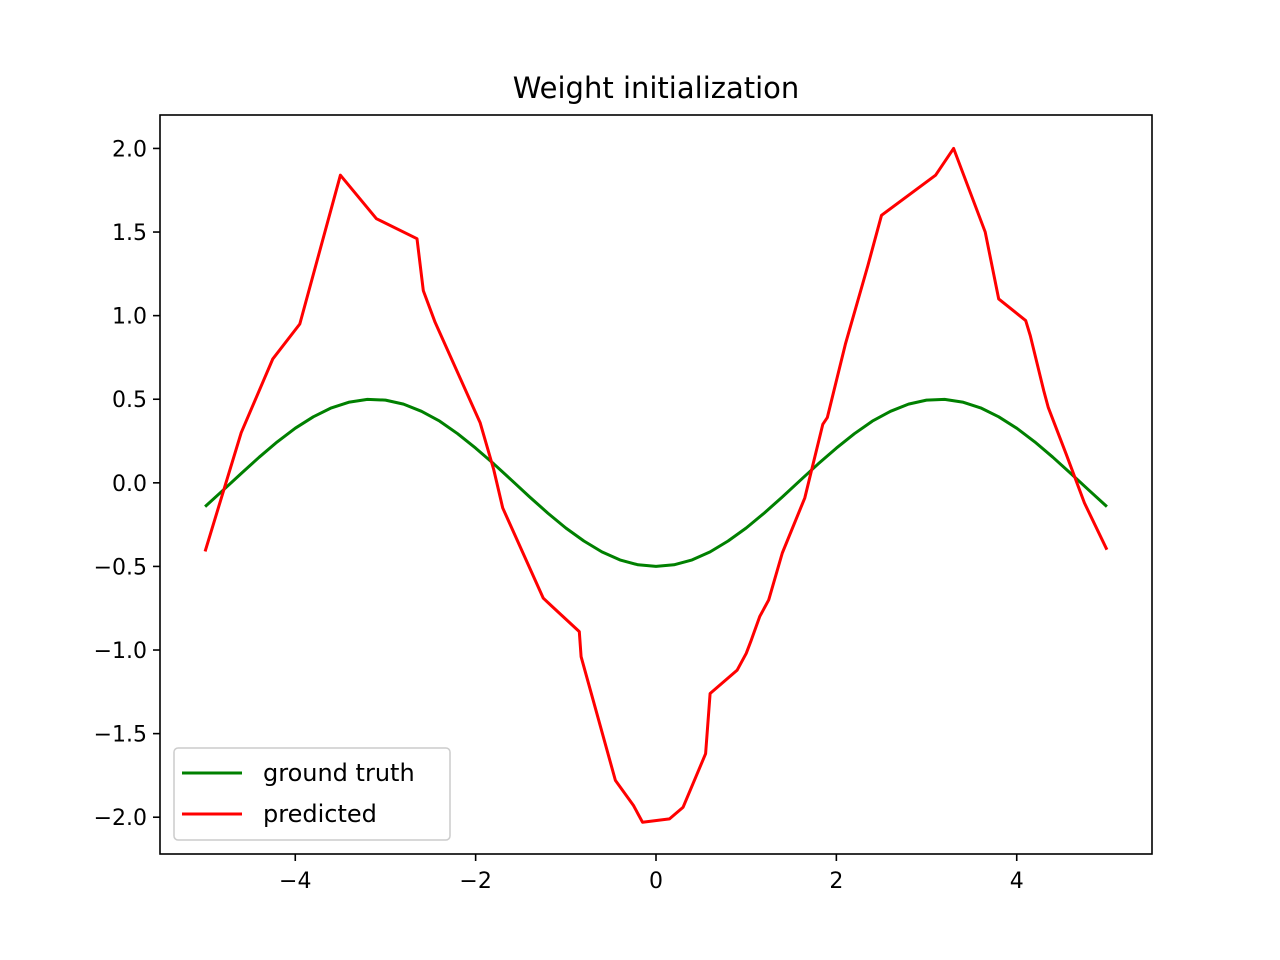 Image resolution: width=1280 pixels, height=960 pixels. I want to click on y-tick-label: 2.0, so click(129, 149).